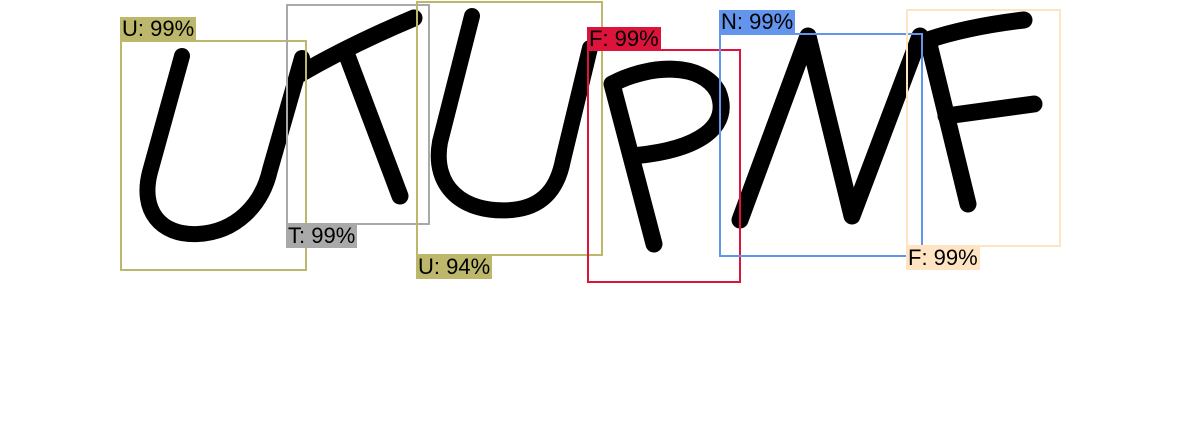 The width and height of the screenshot is (1200, 425). I want to click on letter-u-1-stroke, so click(224, 145).